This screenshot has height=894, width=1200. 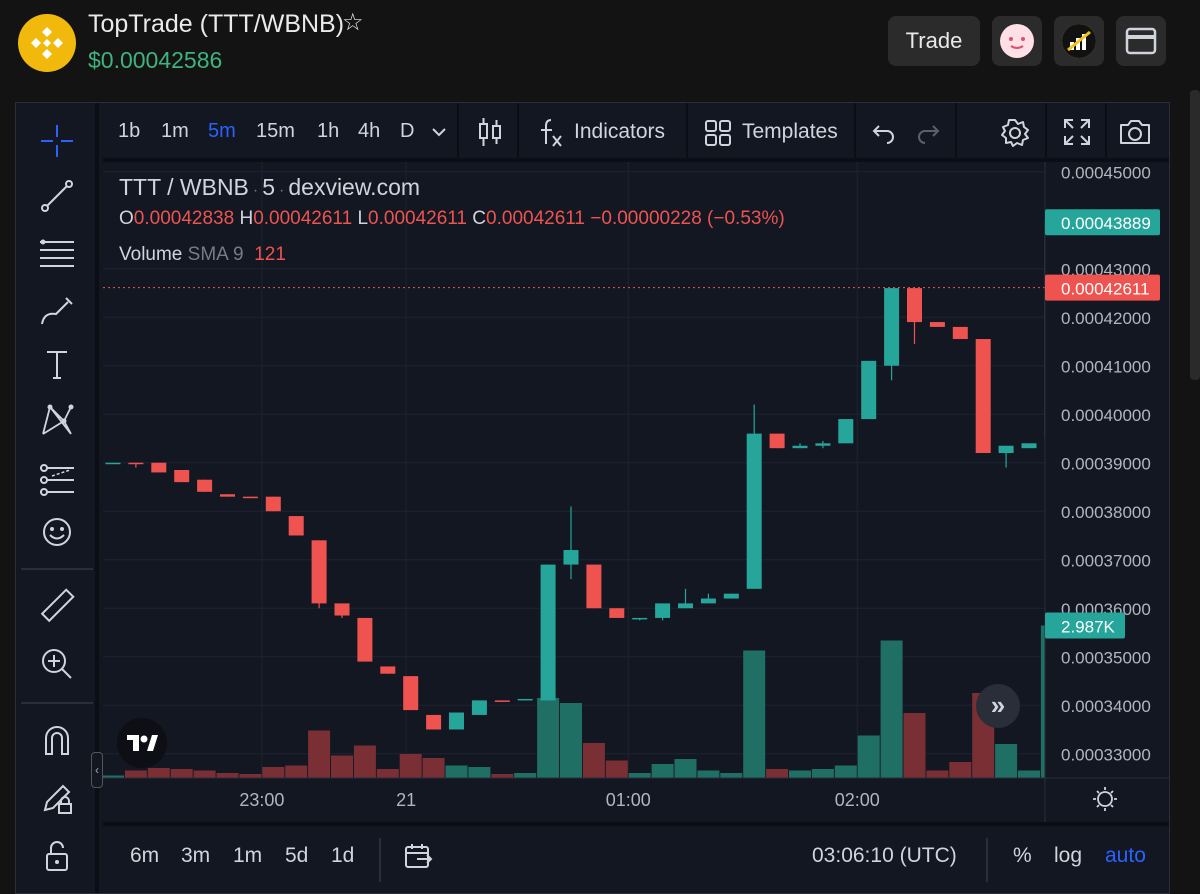 I want to click on page-scrollbar, so click(x=1195, y=235).